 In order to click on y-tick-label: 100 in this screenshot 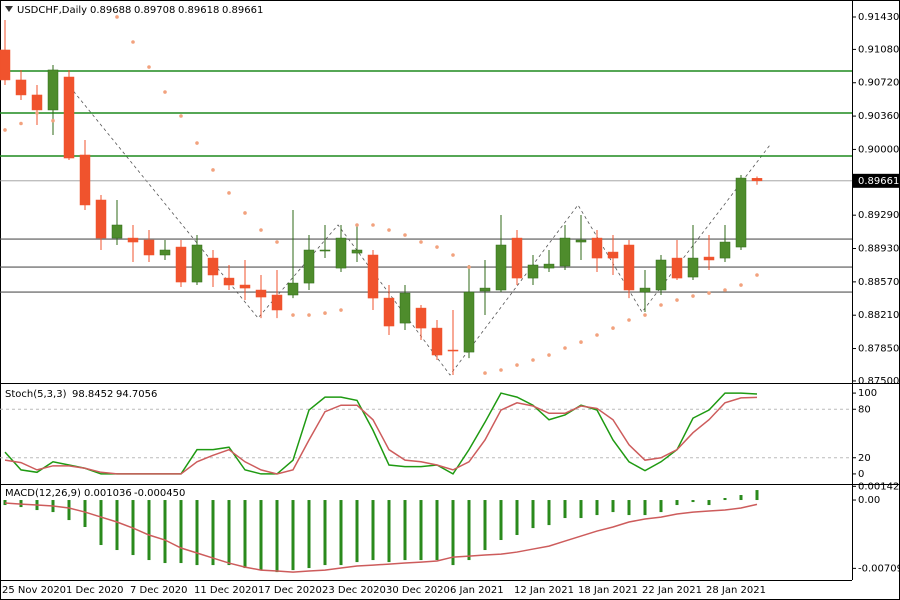, I will do `click(867, 393)`.